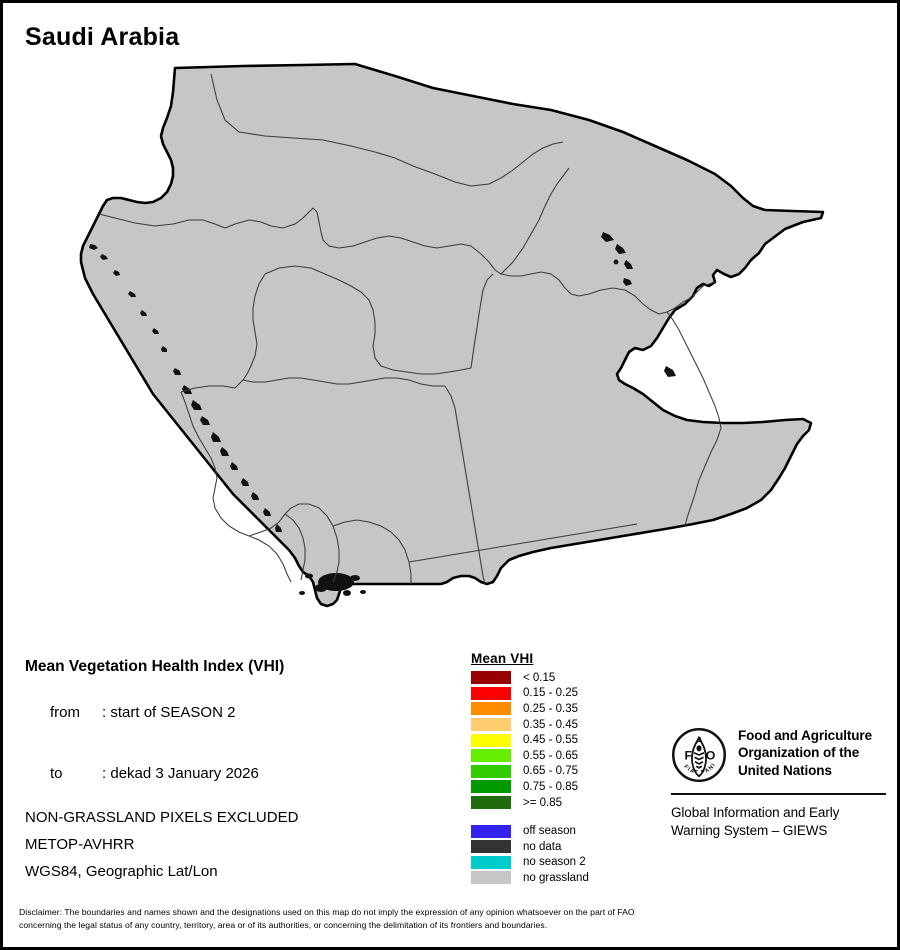 Image resolution: width=900 pixels, height=950 pixels. Describe the element at coordinates (121, 871) in the screenshot. I see `info-note-projection: WGS84, Geographic Lat/Lon` at that location.